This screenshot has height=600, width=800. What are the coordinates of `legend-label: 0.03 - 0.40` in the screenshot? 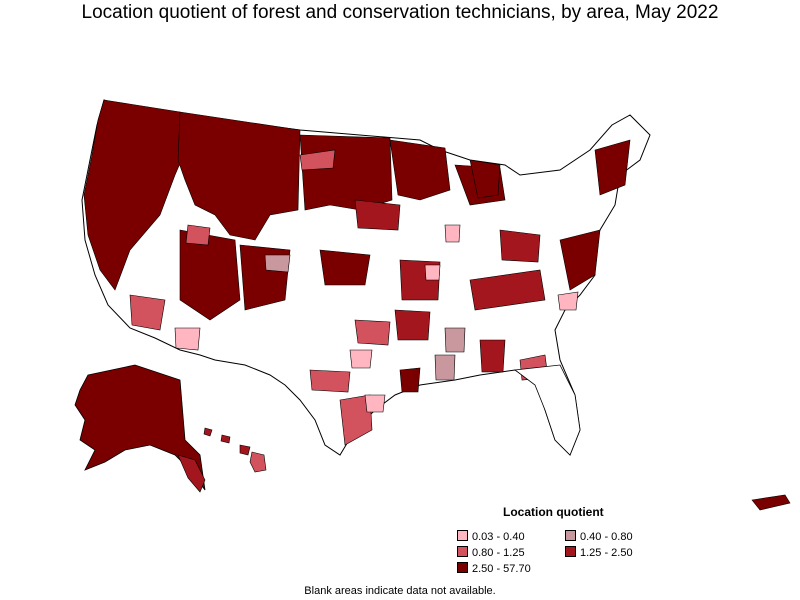 It's located at (498, 537).